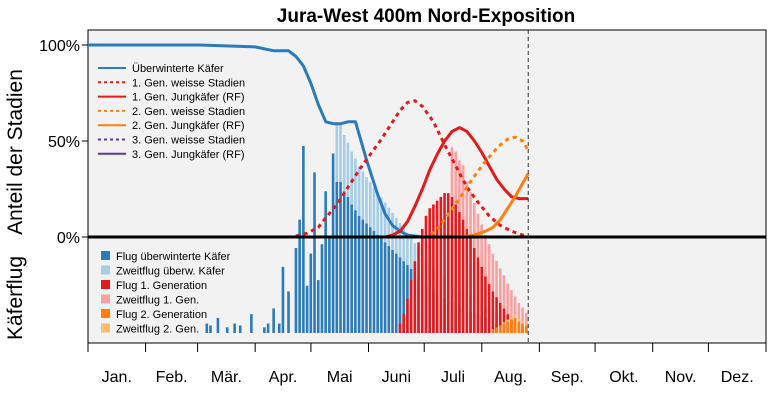 The image size is (770, 405). What do you see at coordinates (170, 272) in the screenshot?
I see `flight-legend-label-1: Zweitflug überw. Käfer` at bounding box center [170, 272].